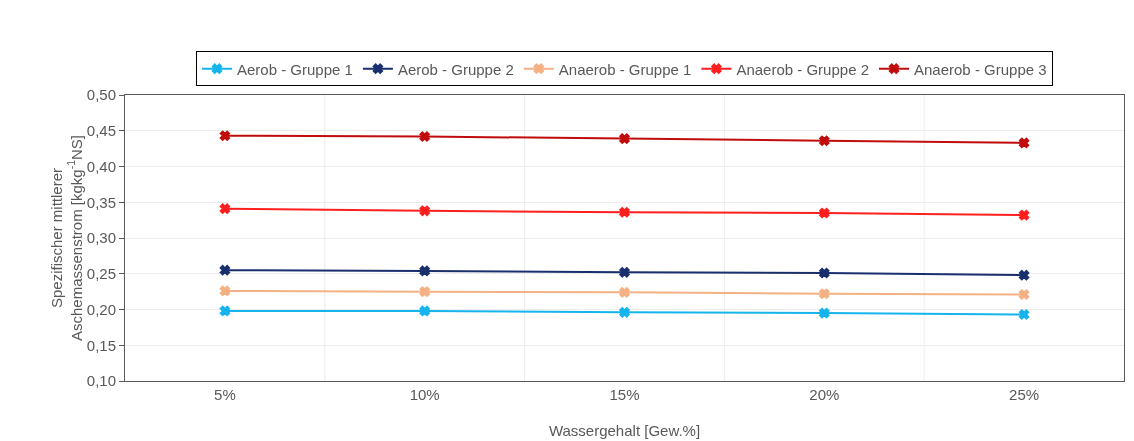  What do you see at coordinates (624, 430) in the screenshot?
I see `x-axis-title: Wassergehalt [Gew.%]` at bounding box center [624, 430].